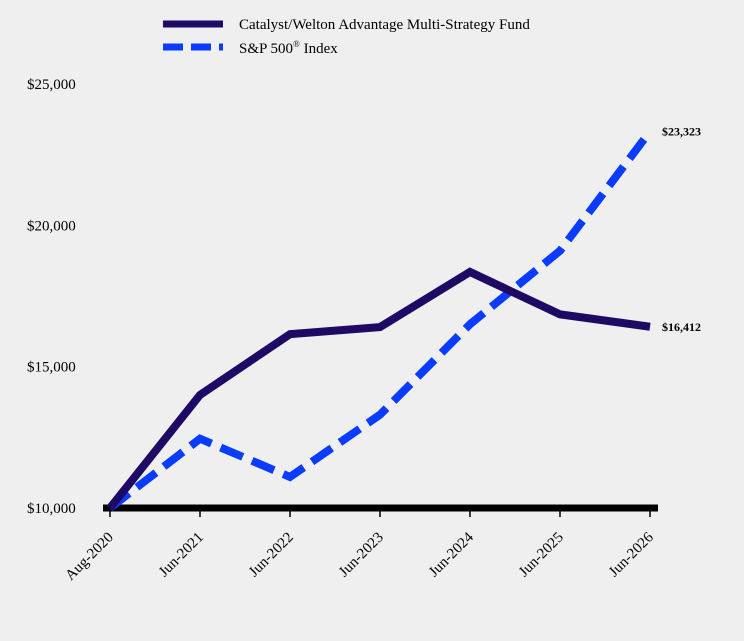  Describe the element at coordinates (90, 557) in the screenshot. I see `x-tick-label: Aug-2020` at that location.